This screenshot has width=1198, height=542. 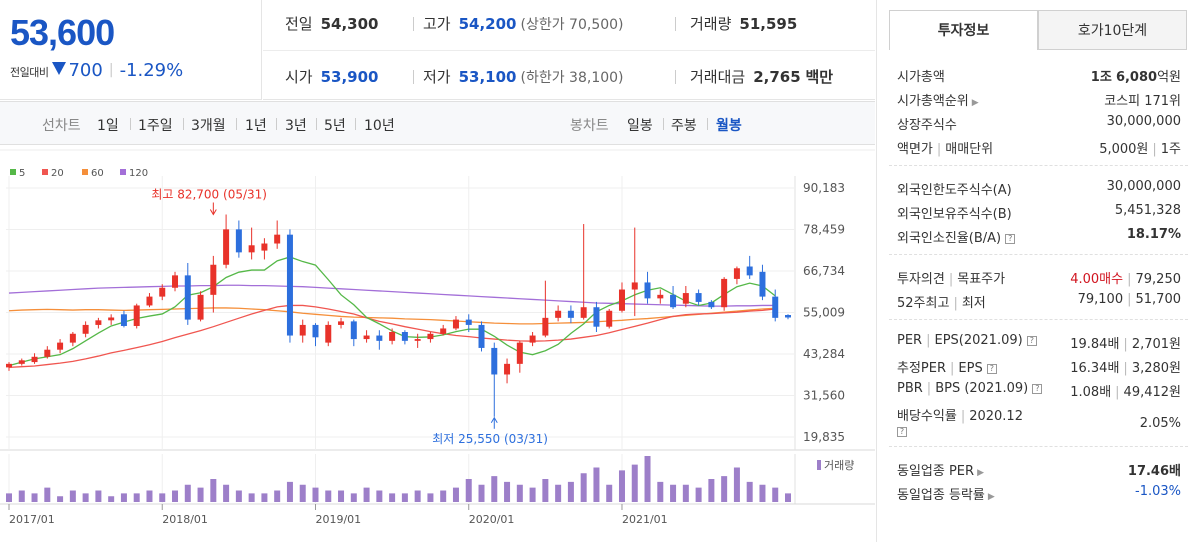 I want to click on info-tabs: 투자정보 호가10단계, so click(x=1038, y=30).